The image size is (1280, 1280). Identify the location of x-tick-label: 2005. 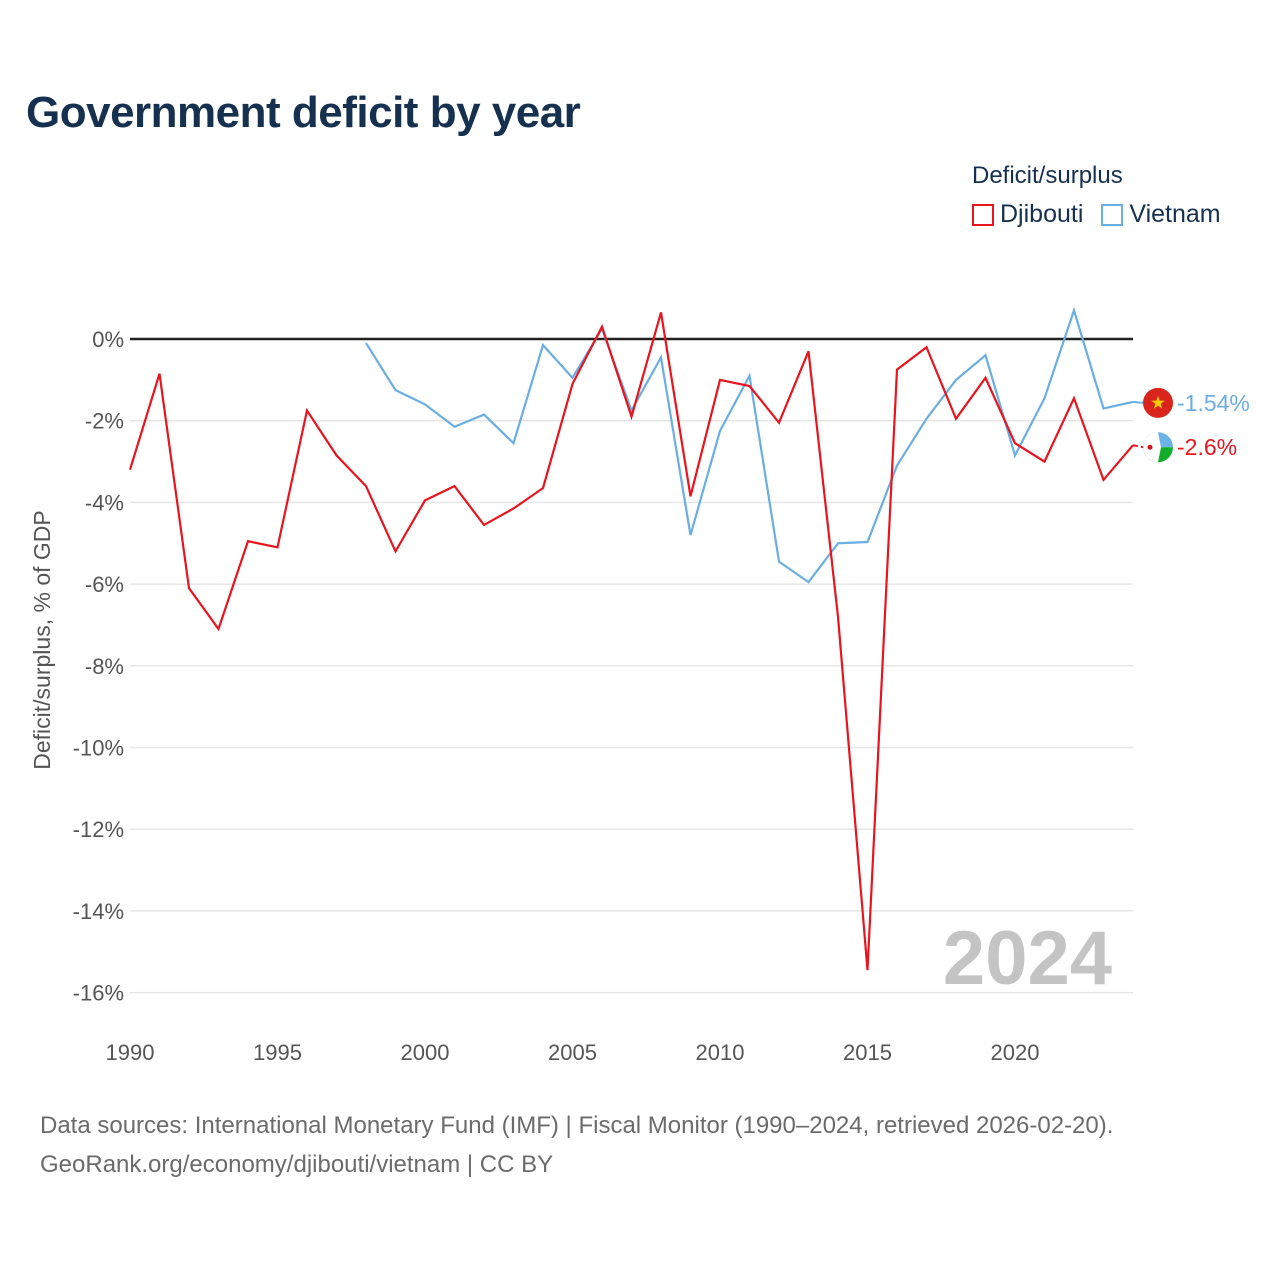
(572, 1052).